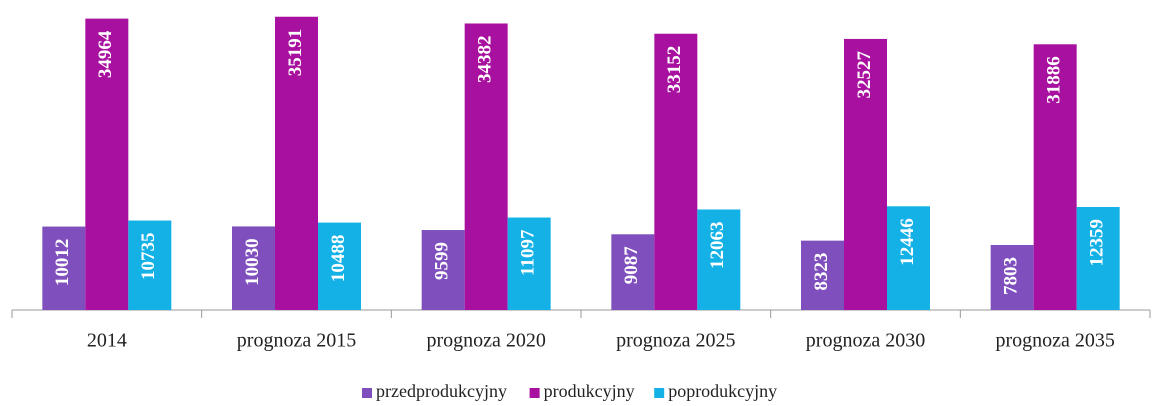 The height and width of the screenshot is (406, 1158). Describe the element at coordinates (252, 262) in the screenshot. I see `data-label: 10030` at that location.